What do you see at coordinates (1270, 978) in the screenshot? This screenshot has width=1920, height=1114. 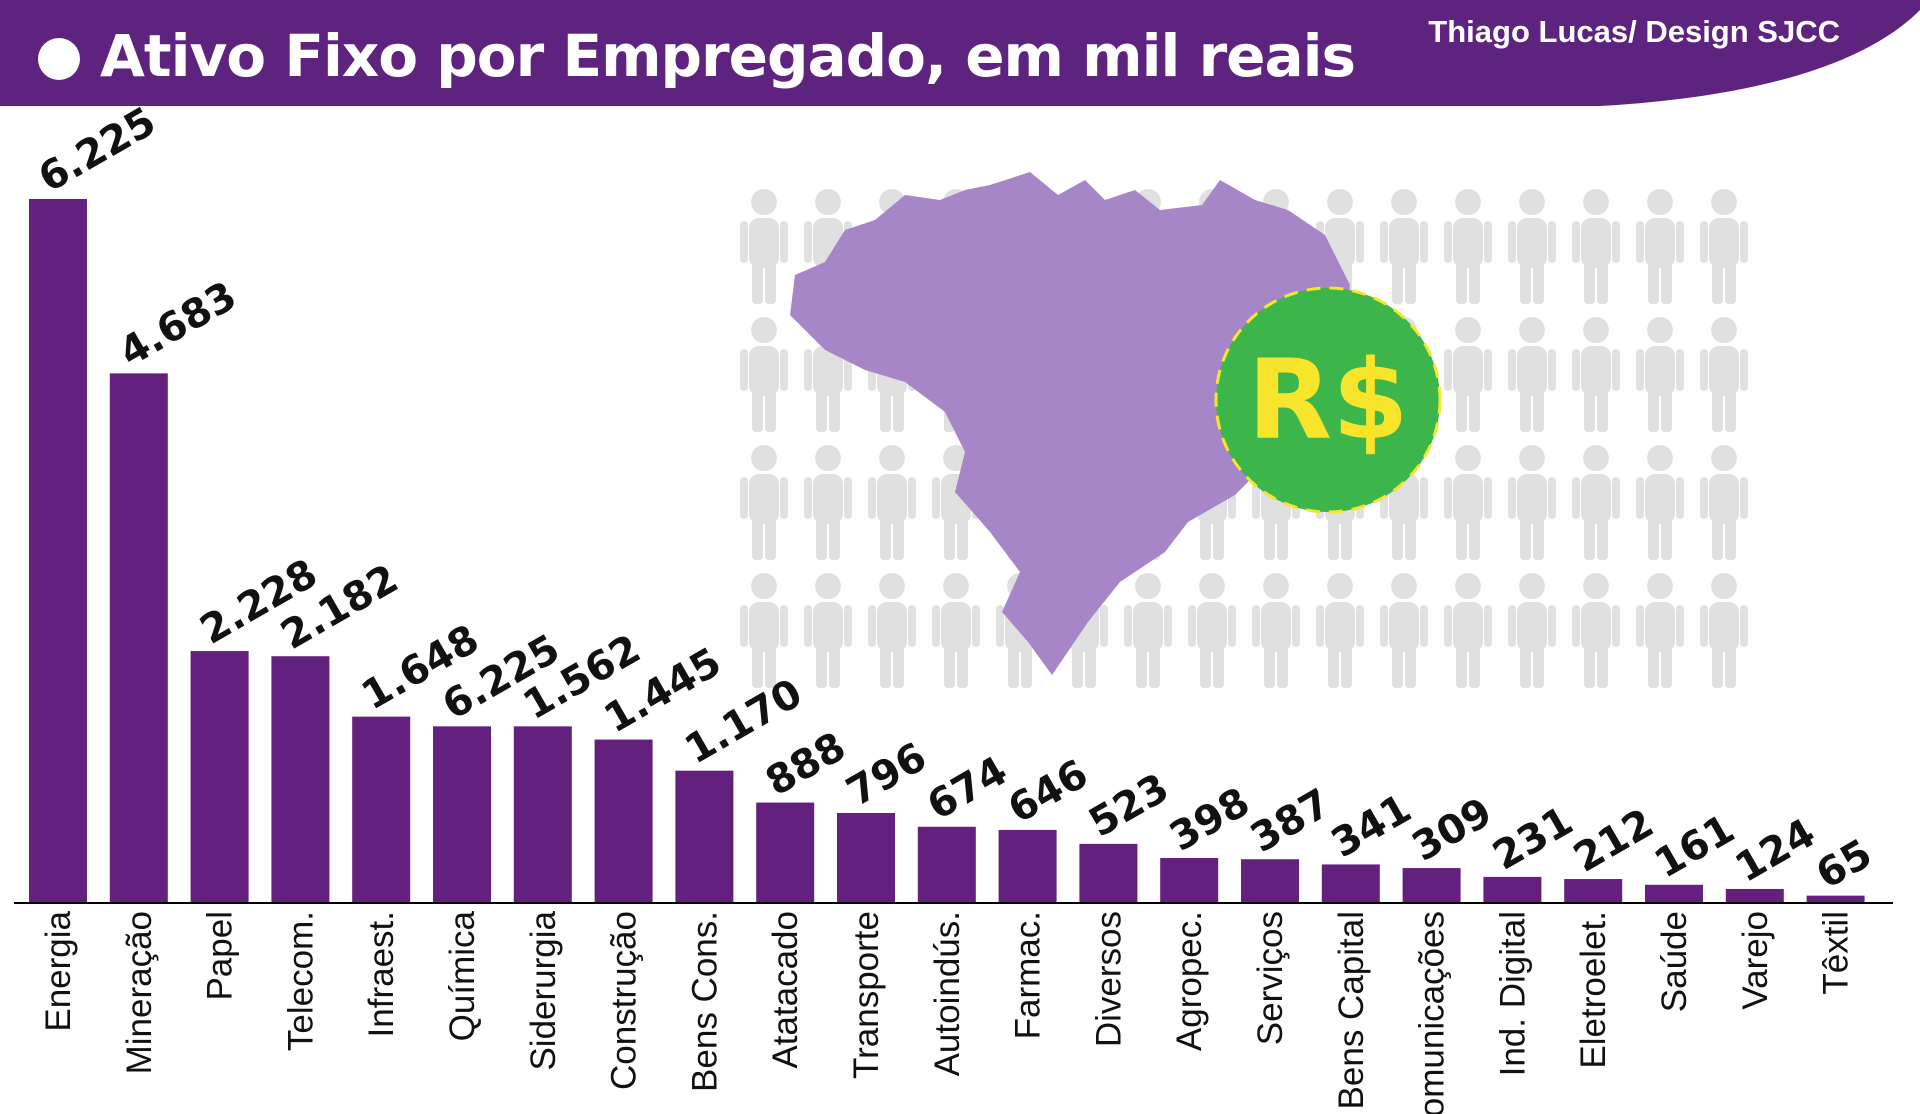 I see `category-label: Serviços` at bounding box center [1270, 978].